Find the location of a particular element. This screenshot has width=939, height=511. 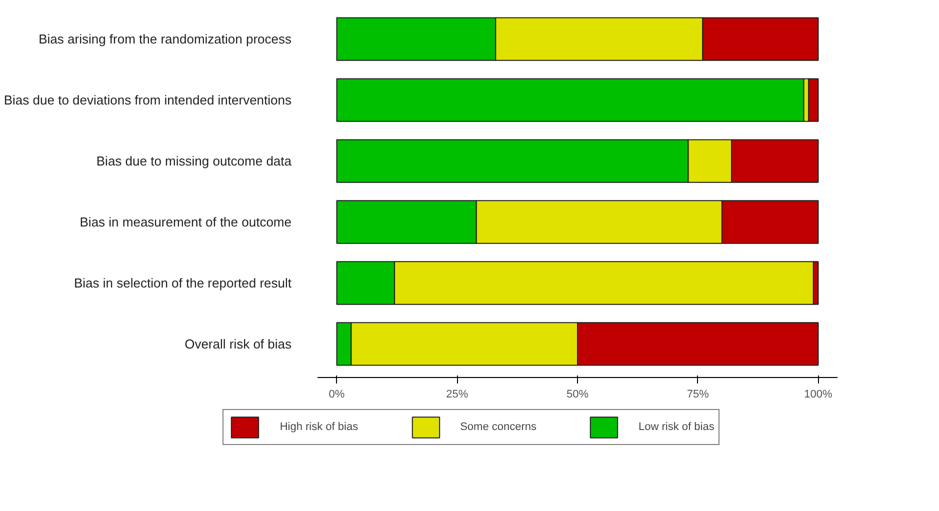

y-tick-label: Bias due to deviations from intended interventions is located at coordinates (148, 100).